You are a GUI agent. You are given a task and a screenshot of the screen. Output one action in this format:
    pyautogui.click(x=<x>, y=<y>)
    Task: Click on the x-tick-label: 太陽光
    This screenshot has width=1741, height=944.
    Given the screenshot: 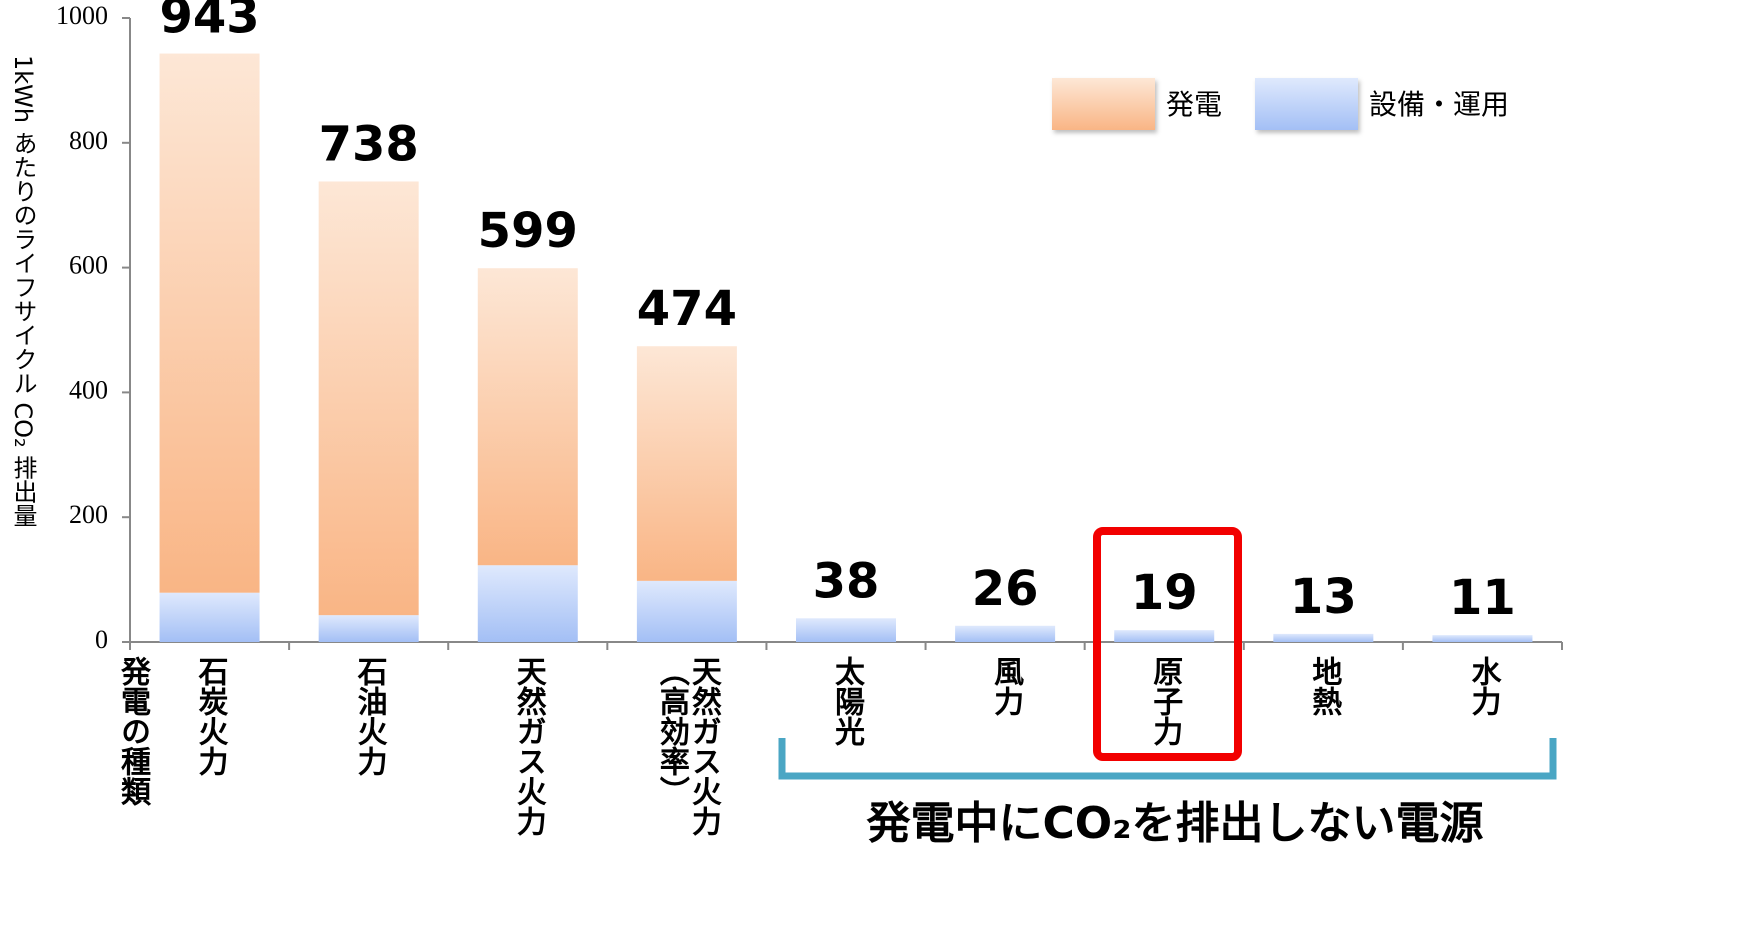 What is the action you would take?
    pyautogui.click(x=846, y=701)
    